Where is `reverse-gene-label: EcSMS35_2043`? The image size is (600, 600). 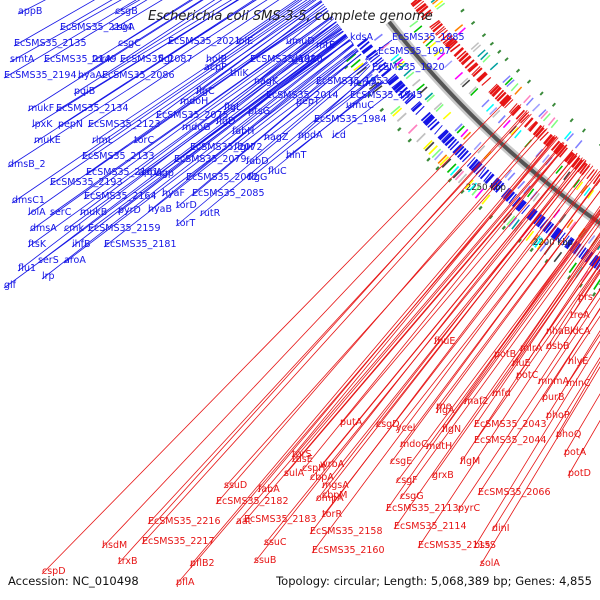
reverse-gene-label: EcSMS35_2043 is located at coordinates (510, 424).